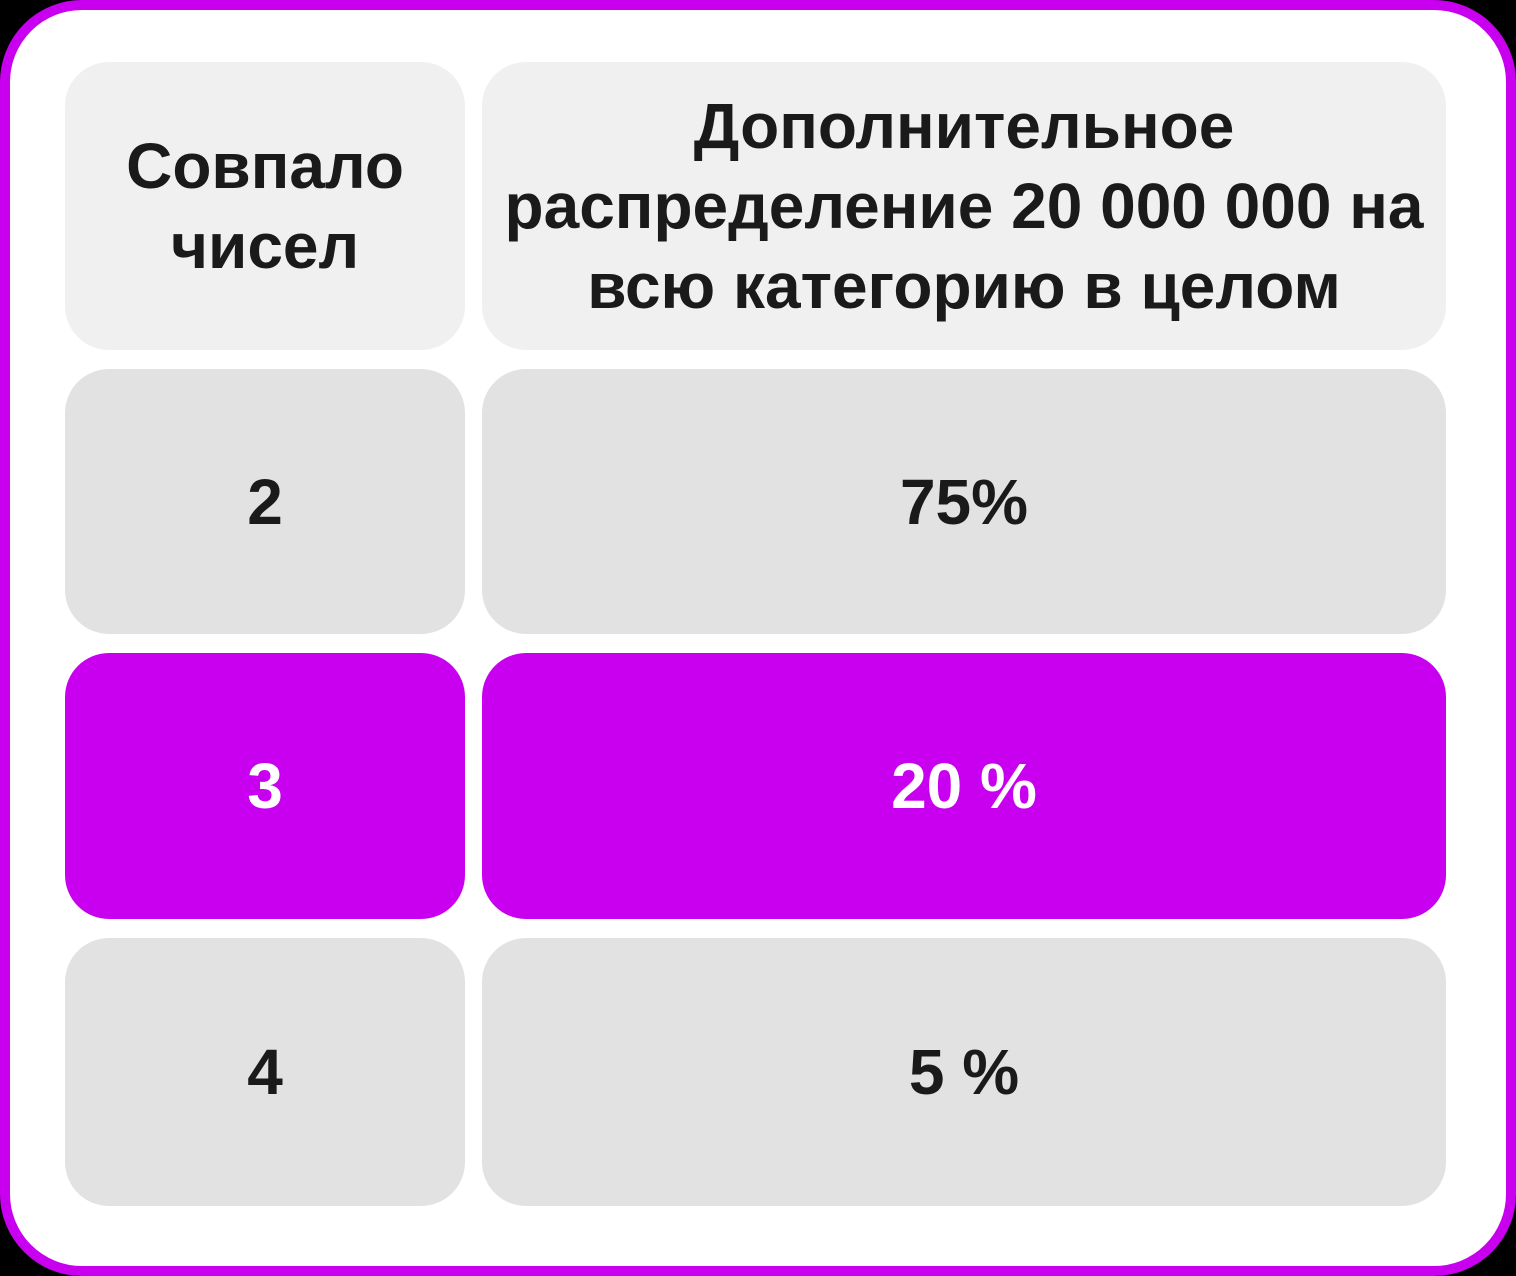  I want to click on matched-value: 3, so click(265, 786).